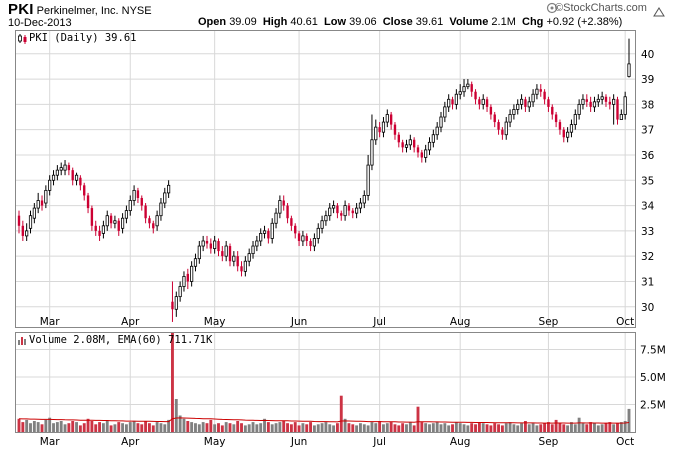 This screenshot has width=680, height=450. What do you see at coordinates (215, 322) in the screenshot?
I see `price-x-tick-label: May` at bounding box center [215, 322].